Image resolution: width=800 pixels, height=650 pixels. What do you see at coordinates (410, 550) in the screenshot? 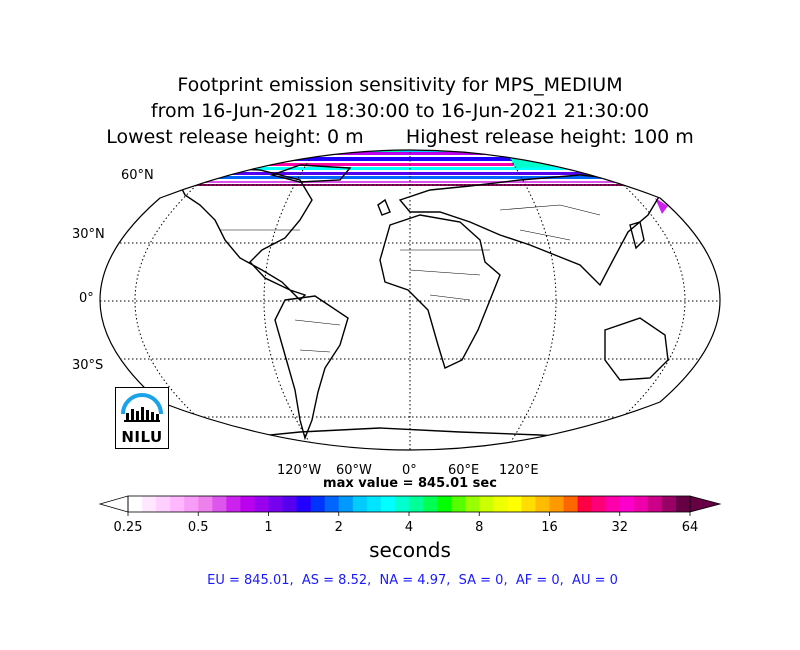
I see `colorbar-label: seconds` at bounding box center [410, 550].